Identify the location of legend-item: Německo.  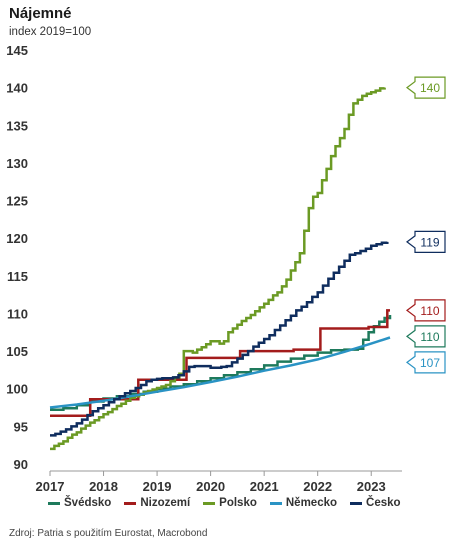
(303, 503).